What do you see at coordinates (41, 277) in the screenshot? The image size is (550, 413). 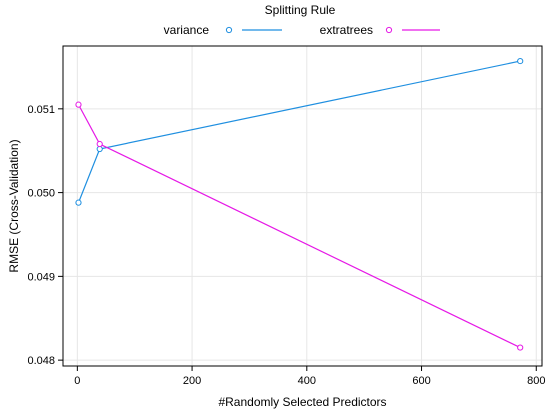 I see `y-tick-label: 0.049` at bounding box center [41, 277].